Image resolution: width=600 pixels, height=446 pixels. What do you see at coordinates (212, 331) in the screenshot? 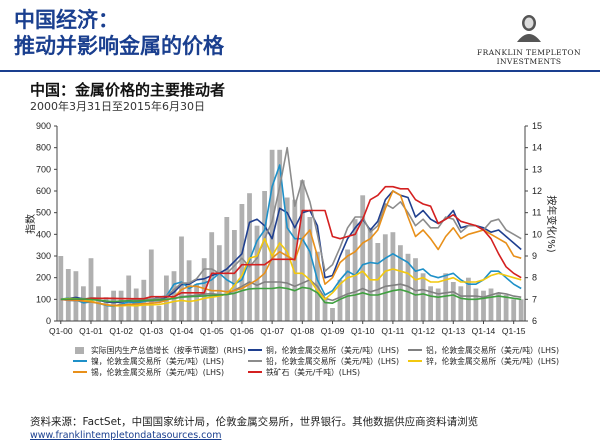
I see `x-tick-label: Q1-05` at bounding box center [212, 331].